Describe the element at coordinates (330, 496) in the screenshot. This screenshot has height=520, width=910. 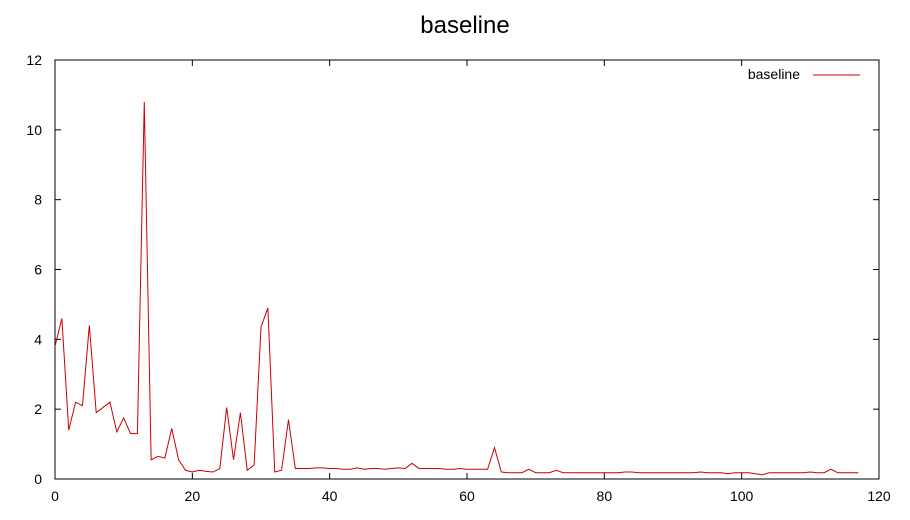
I see `x-tick-label: 40` at that location.